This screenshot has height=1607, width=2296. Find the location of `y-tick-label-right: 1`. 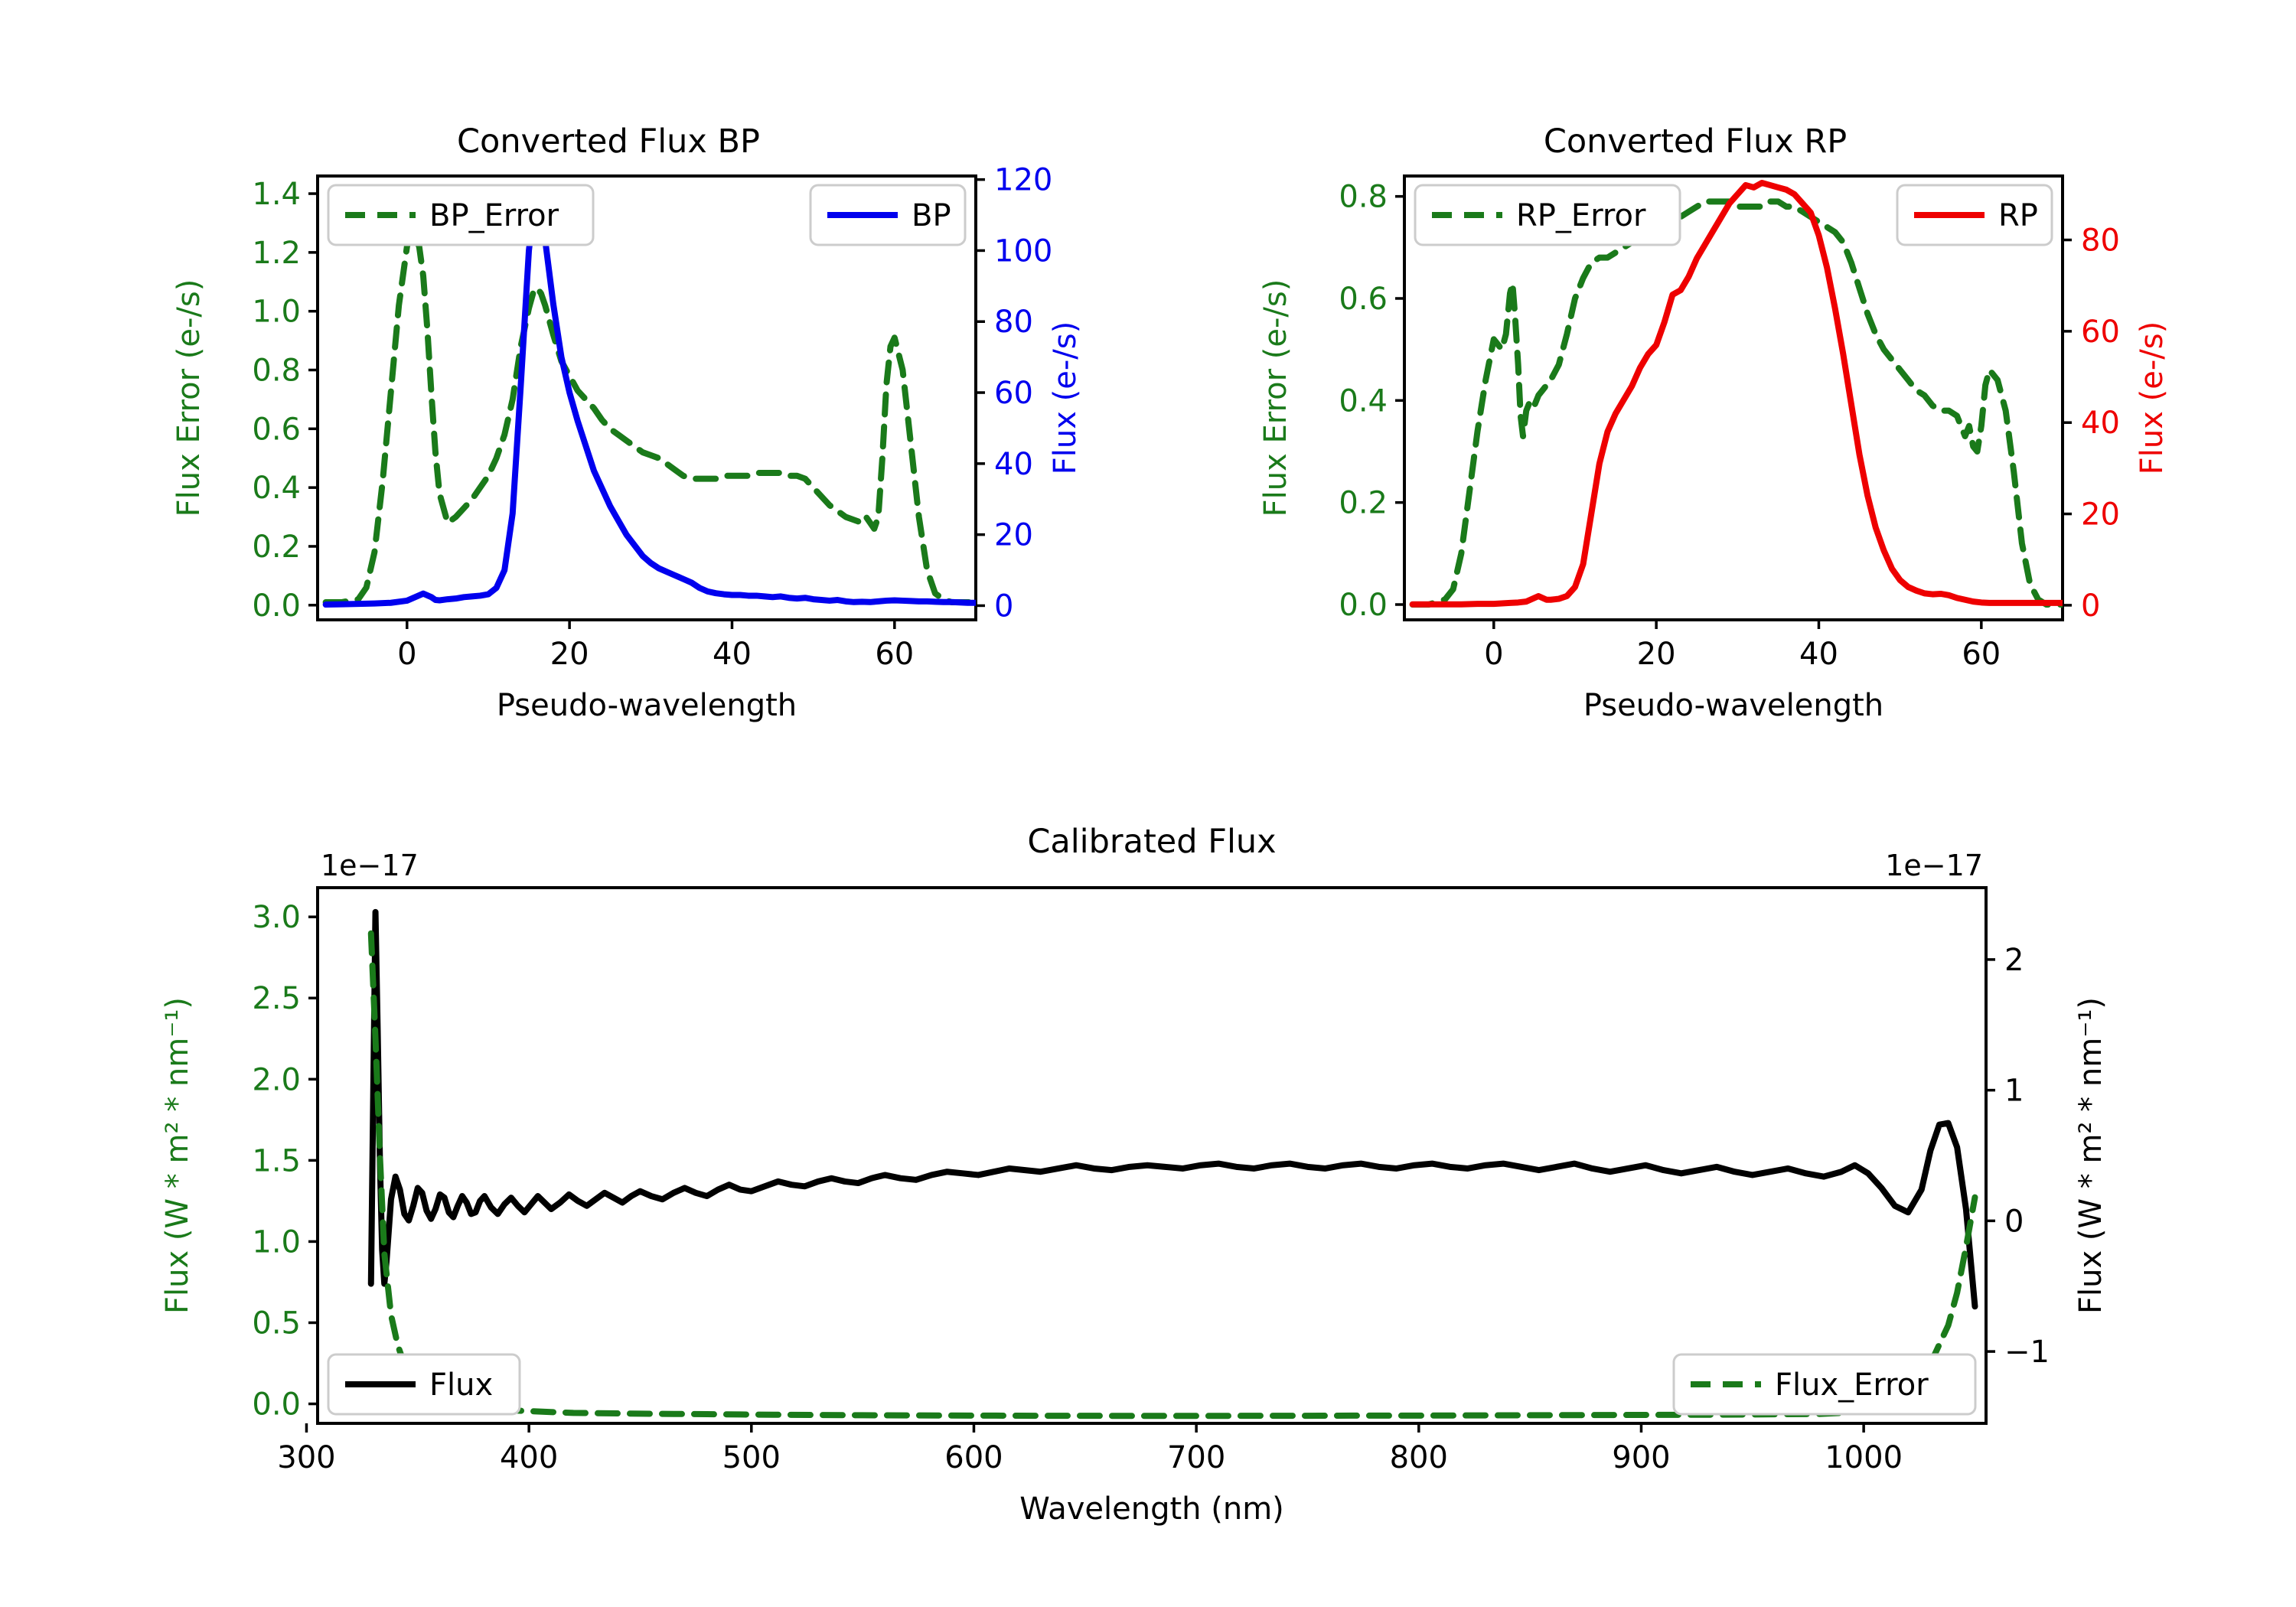

y-tick-label-right: 1 is located at coordinates (2014, 1091).